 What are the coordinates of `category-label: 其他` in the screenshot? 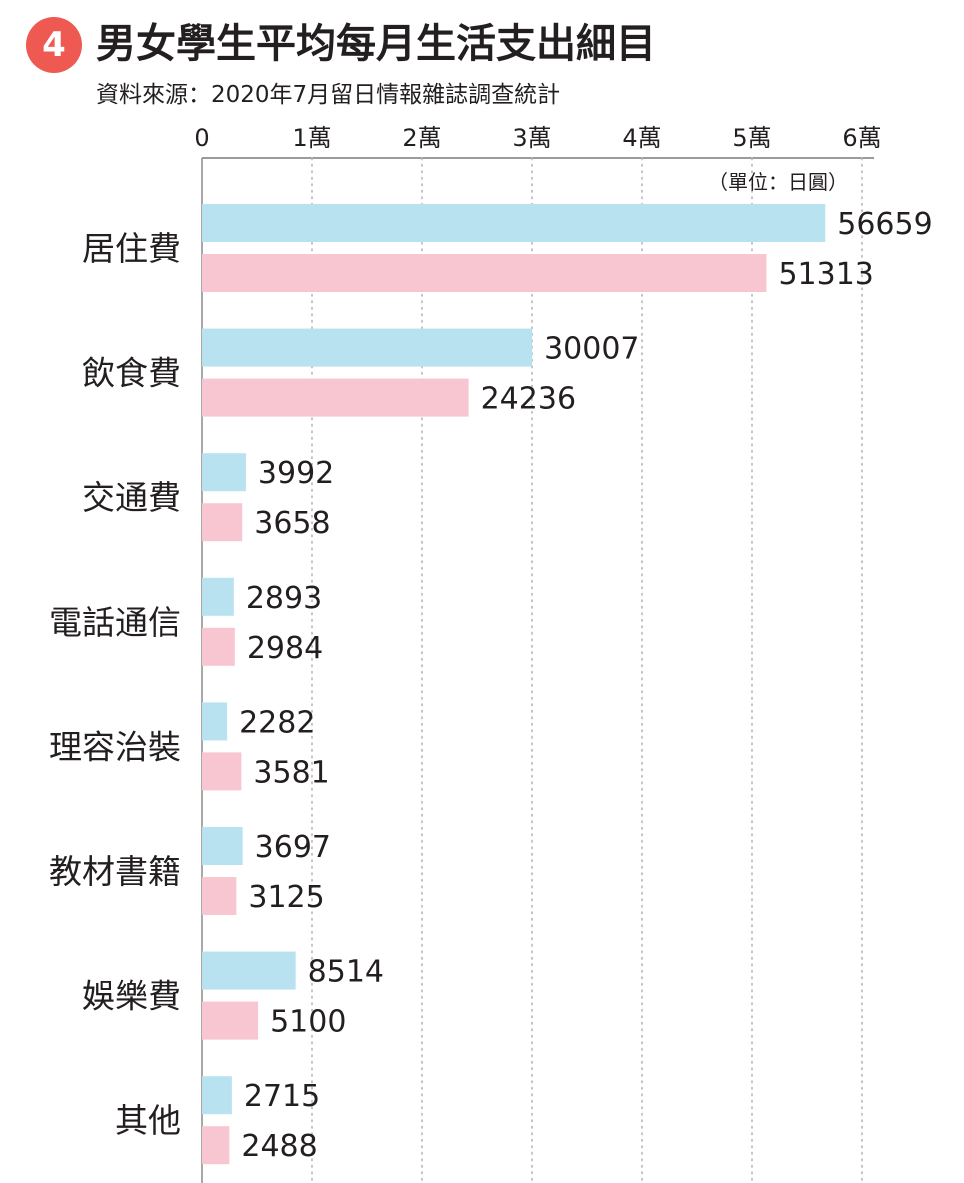 It's located at (148, 1120).